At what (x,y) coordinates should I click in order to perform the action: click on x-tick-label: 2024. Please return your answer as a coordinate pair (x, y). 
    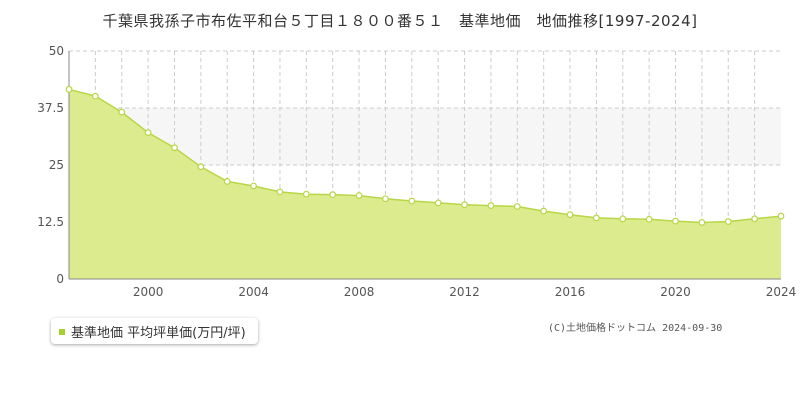
    Looking at the image, I should click on (781, 292).